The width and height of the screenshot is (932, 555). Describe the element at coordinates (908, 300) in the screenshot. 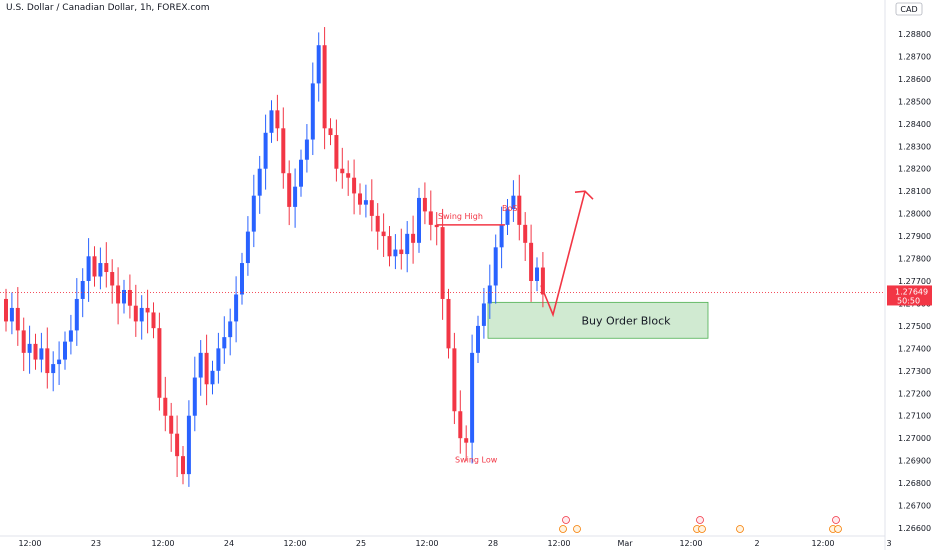

I see `countdown-label: 50:50` at that location.